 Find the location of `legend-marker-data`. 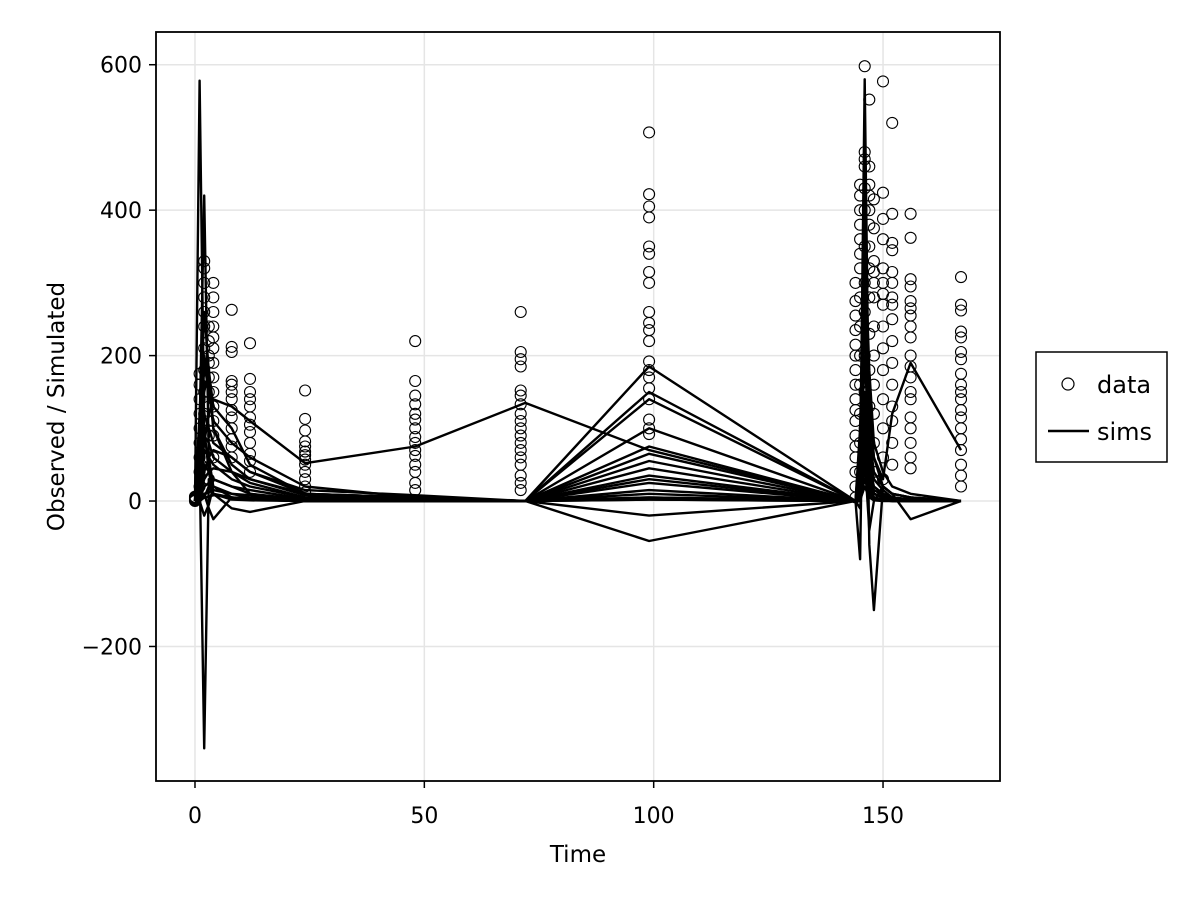

legend-marker-data is located at coordinates (1068, 384).